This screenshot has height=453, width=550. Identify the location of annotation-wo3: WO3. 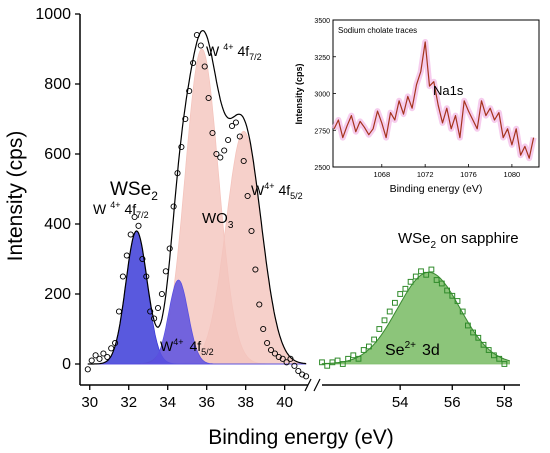
(218, 220).